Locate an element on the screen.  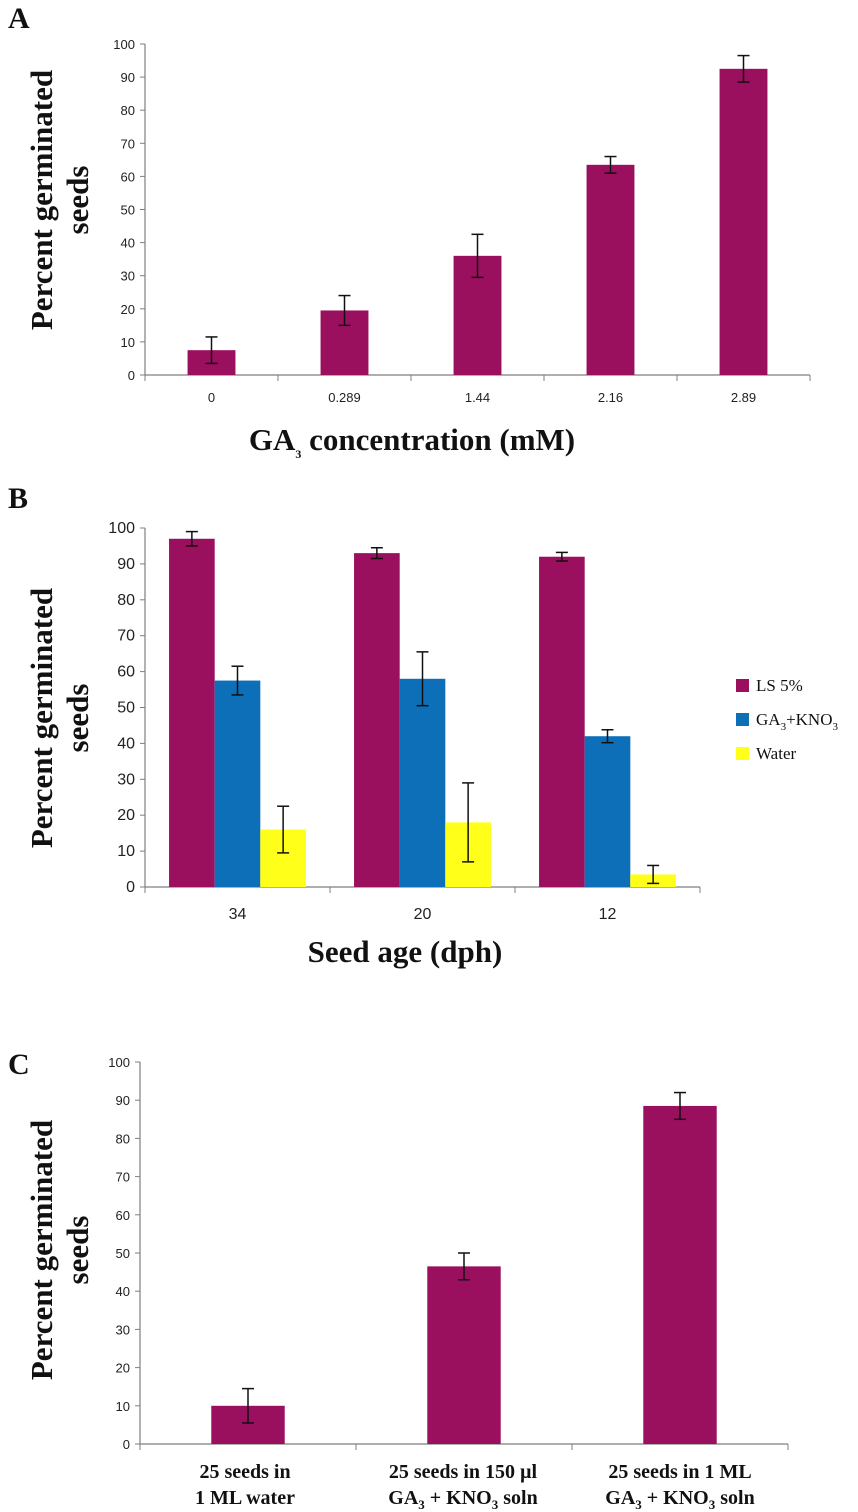
x-tick-label: 2.89 is located at coordinates (743, 397).